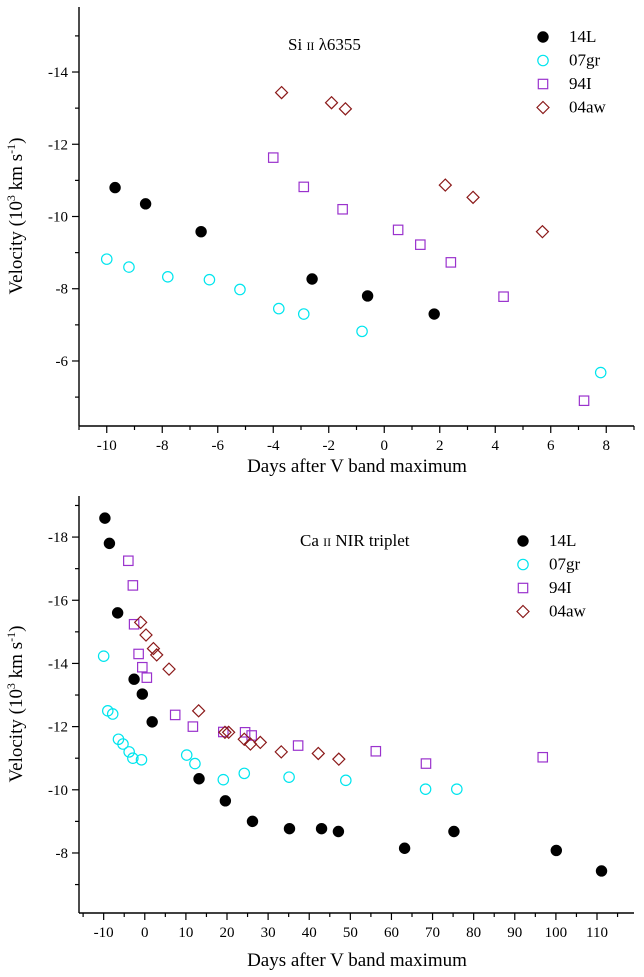 This screenshot has height=977, width=644. I want to click on x-tick-label: 8, so click(607, 446).